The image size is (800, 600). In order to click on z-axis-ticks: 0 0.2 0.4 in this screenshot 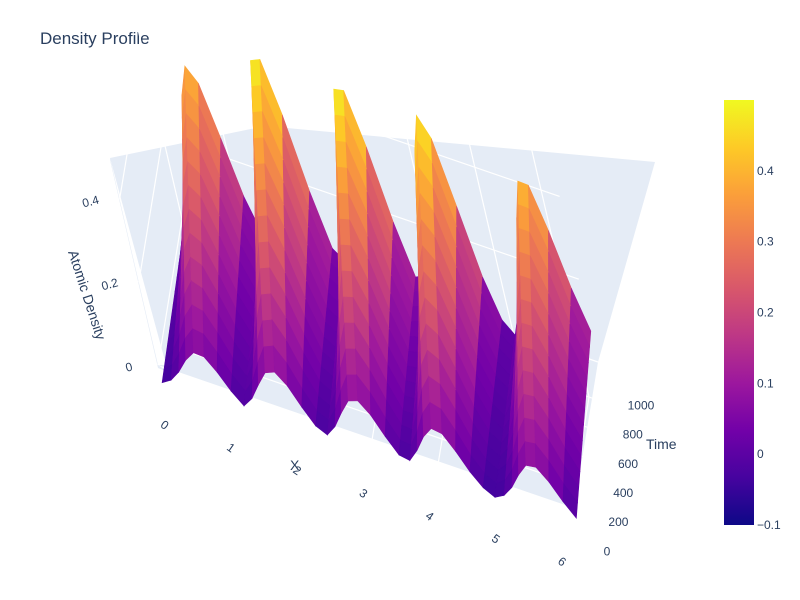, I will do `click(108, 284)`.